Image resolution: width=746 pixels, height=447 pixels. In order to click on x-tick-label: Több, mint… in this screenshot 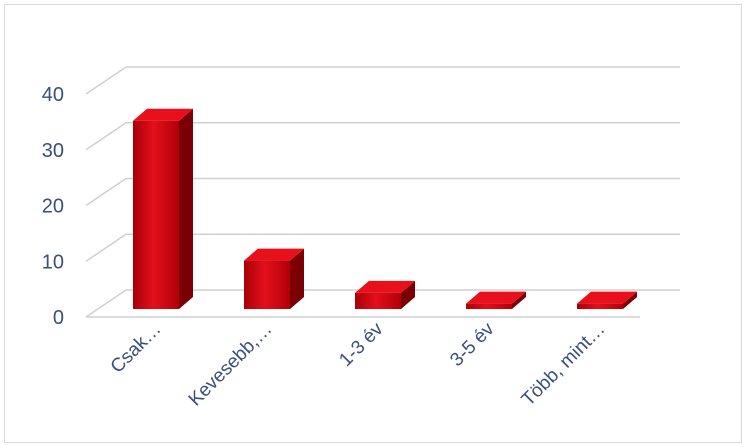, I will do `click(564, 365)`.